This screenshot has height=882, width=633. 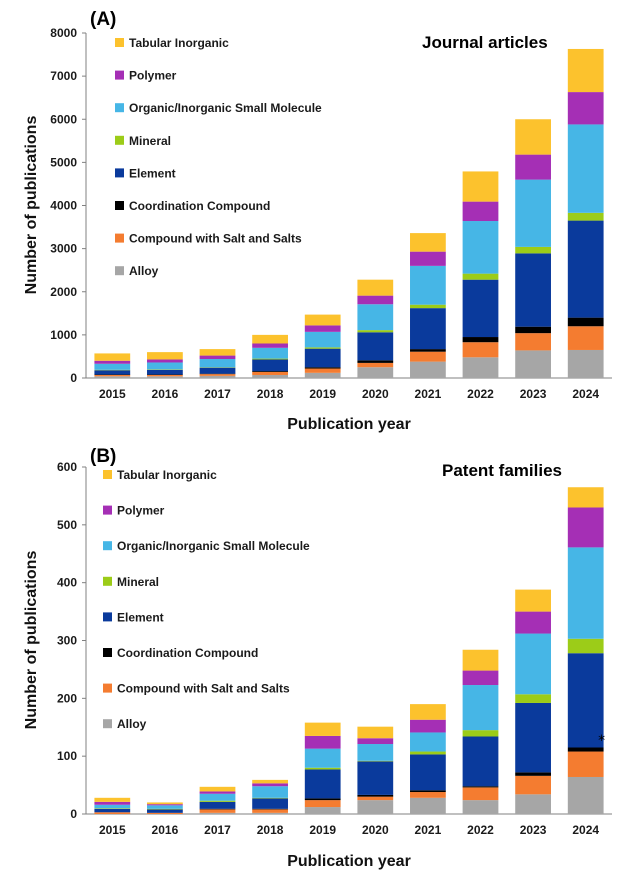 What do you see at coordinates (322, 368) in the screenshot?
I see `panel-a-bar-2019-coordination-compound` at bounding box center [322, 368].